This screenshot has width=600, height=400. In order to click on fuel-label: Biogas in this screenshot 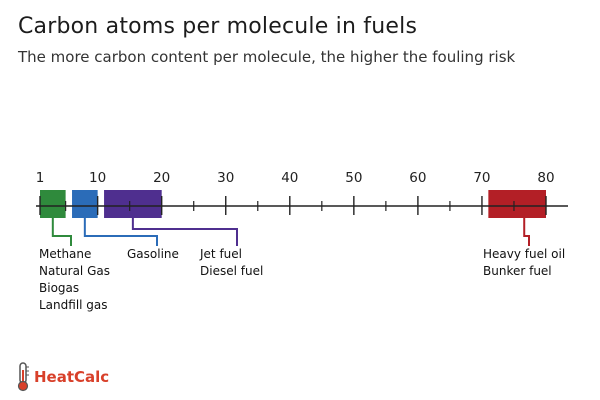, I will do `click(59, 288)`.